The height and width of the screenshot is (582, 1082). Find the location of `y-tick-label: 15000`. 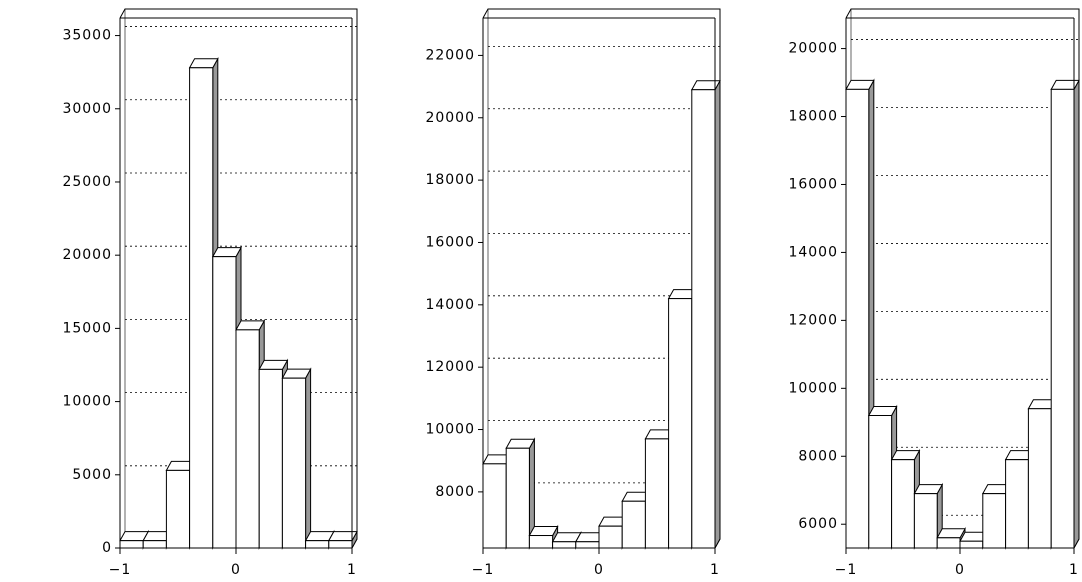

y-tick-label: 15000 is located at coordinates (87, 328).